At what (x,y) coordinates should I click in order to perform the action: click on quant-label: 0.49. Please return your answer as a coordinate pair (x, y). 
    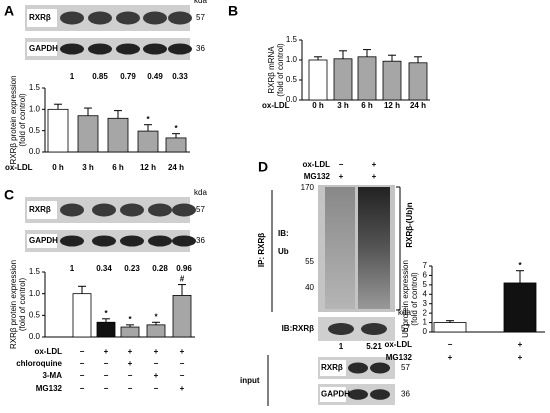
    Looking at the image, I should click on (155, 76).